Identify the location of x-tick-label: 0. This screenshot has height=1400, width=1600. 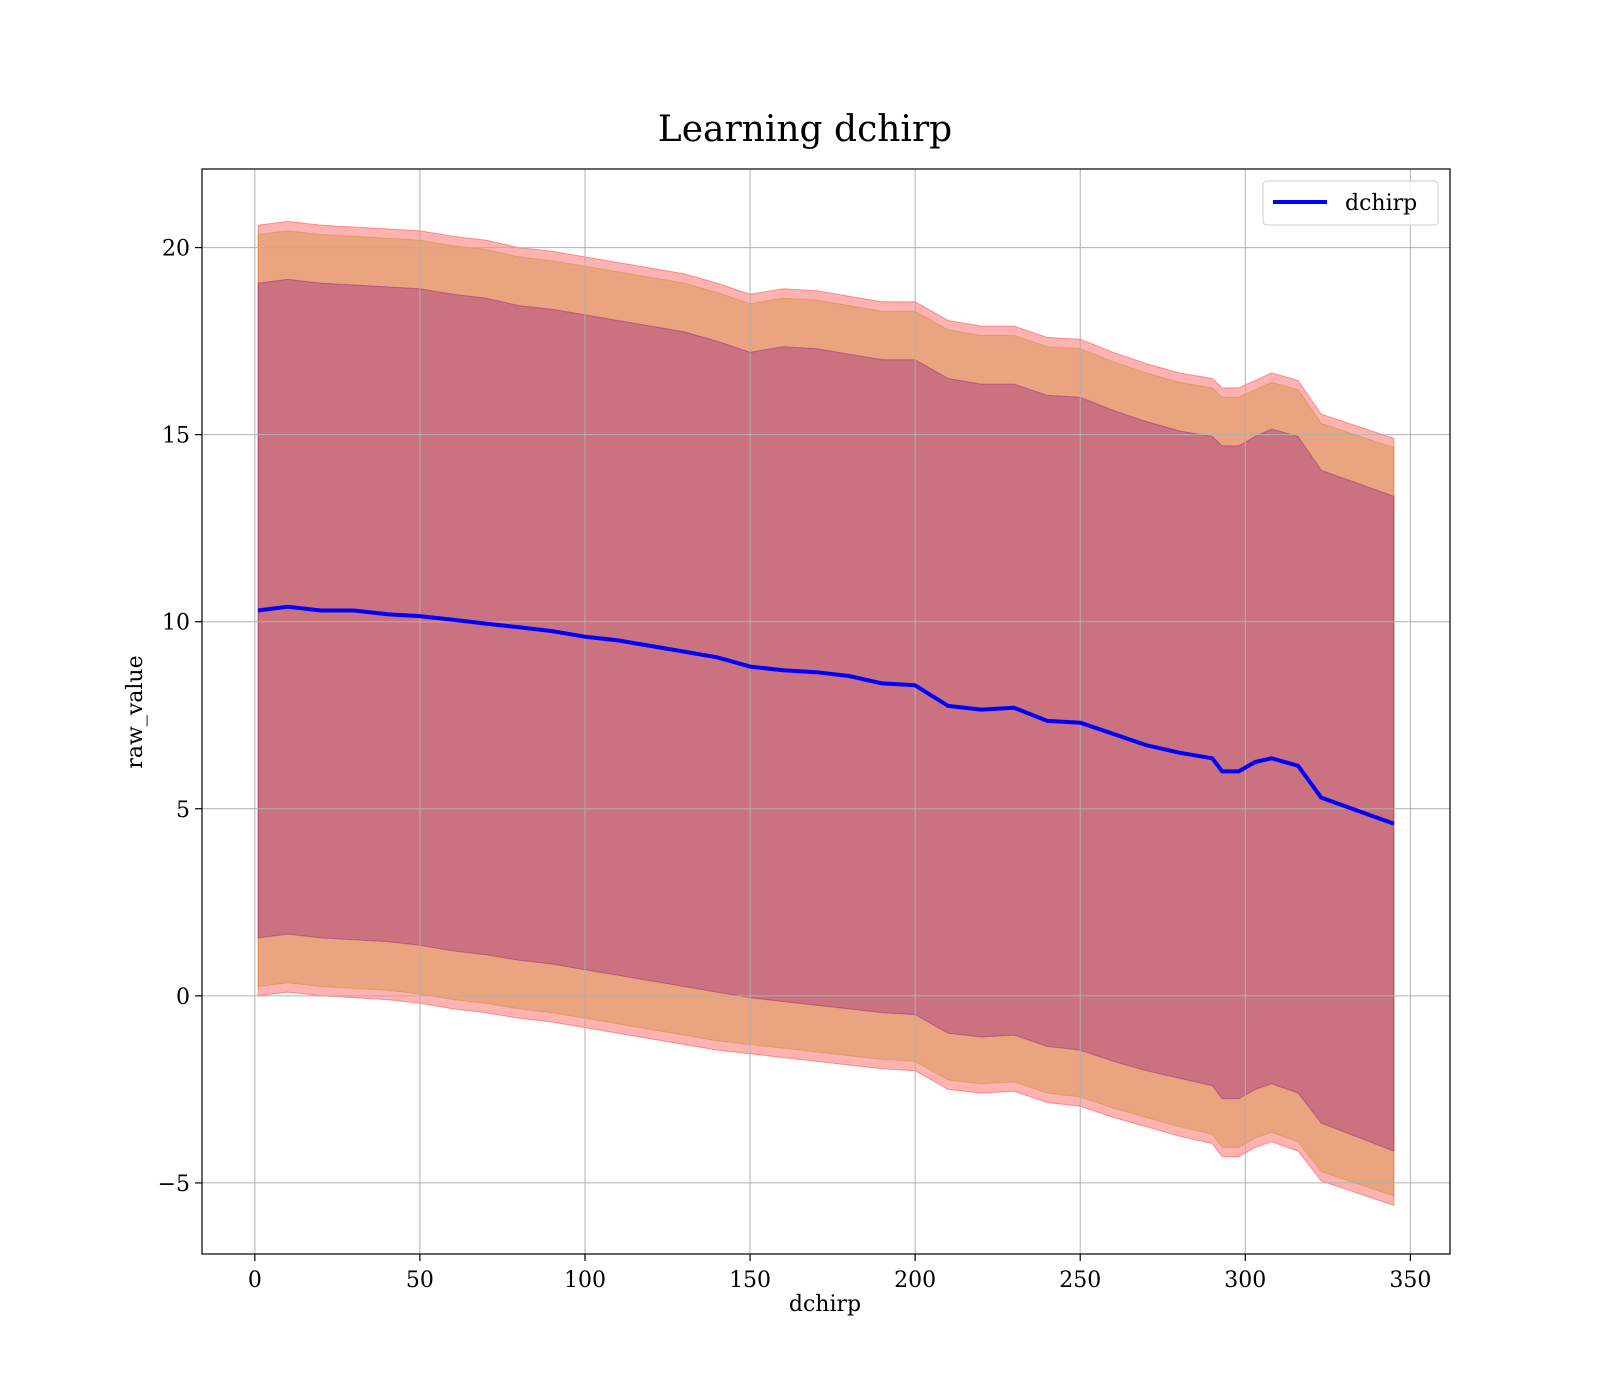
(255, 1280).